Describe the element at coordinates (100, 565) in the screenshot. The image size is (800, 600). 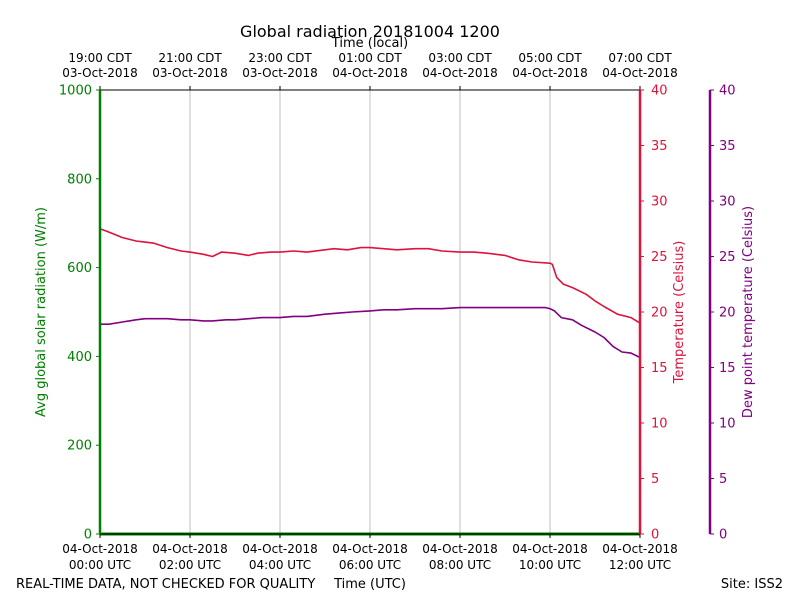
I see `x-tick-label-time: 00:00 UTC` at that location.